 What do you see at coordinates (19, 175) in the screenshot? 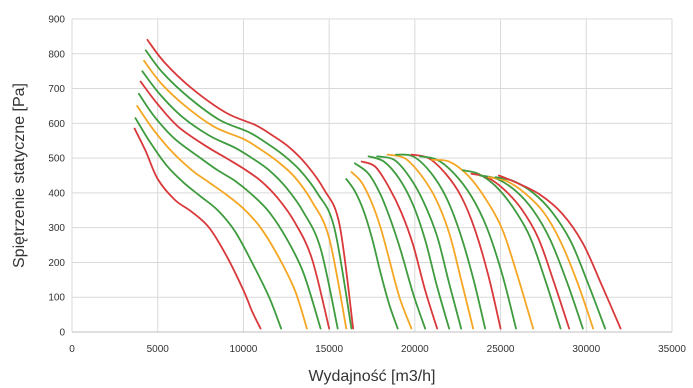
I see `y-axis-title: Spiętrzenie statyczne [Pa]` at bounding box center [19, 175].